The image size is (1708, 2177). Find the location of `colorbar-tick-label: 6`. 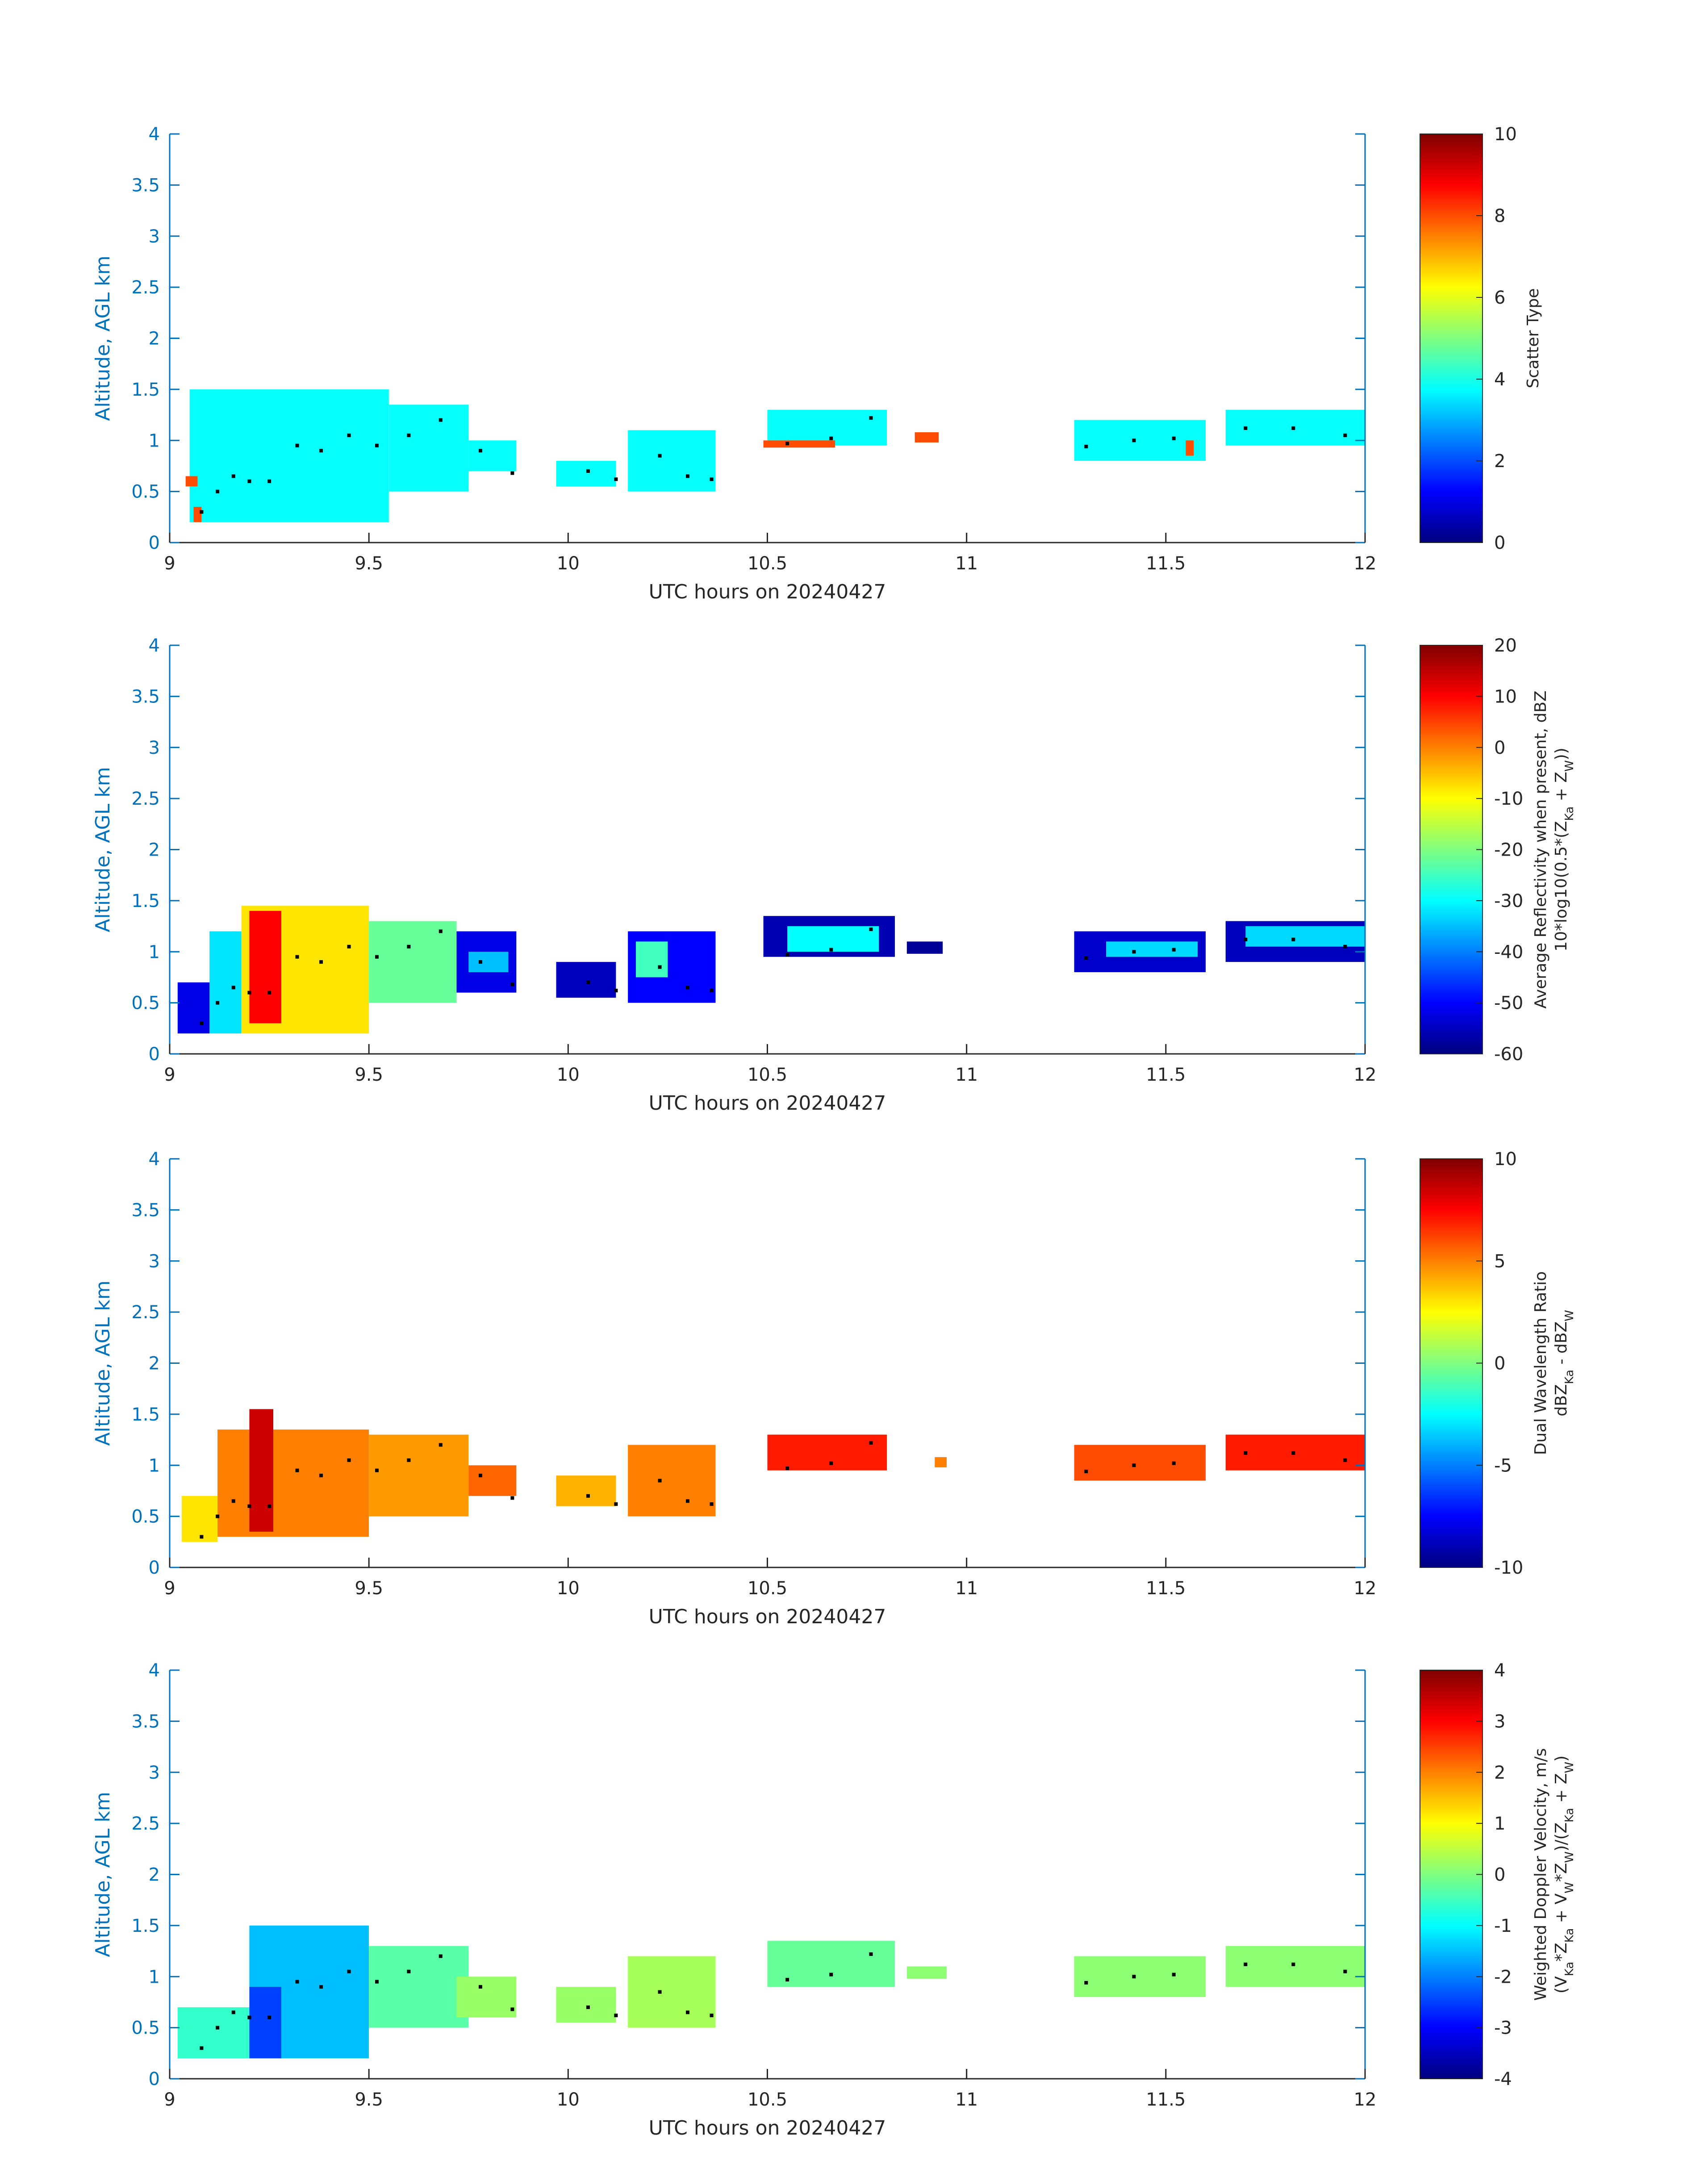

colorbar-tick-label: 6 is located at coordinates (1499, 298).